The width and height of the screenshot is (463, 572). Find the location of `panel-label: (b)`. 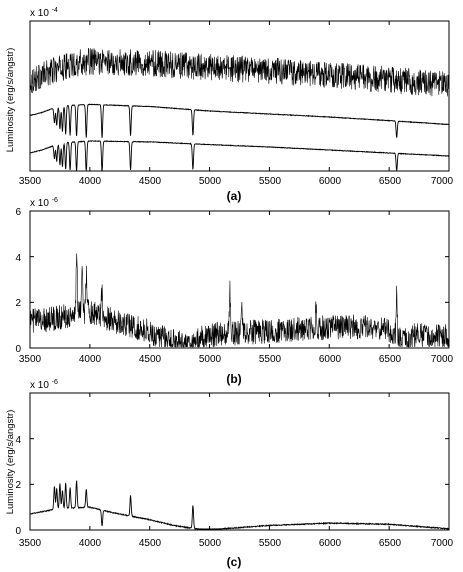

panel-label: (b) is located at coordinates (233, 379).